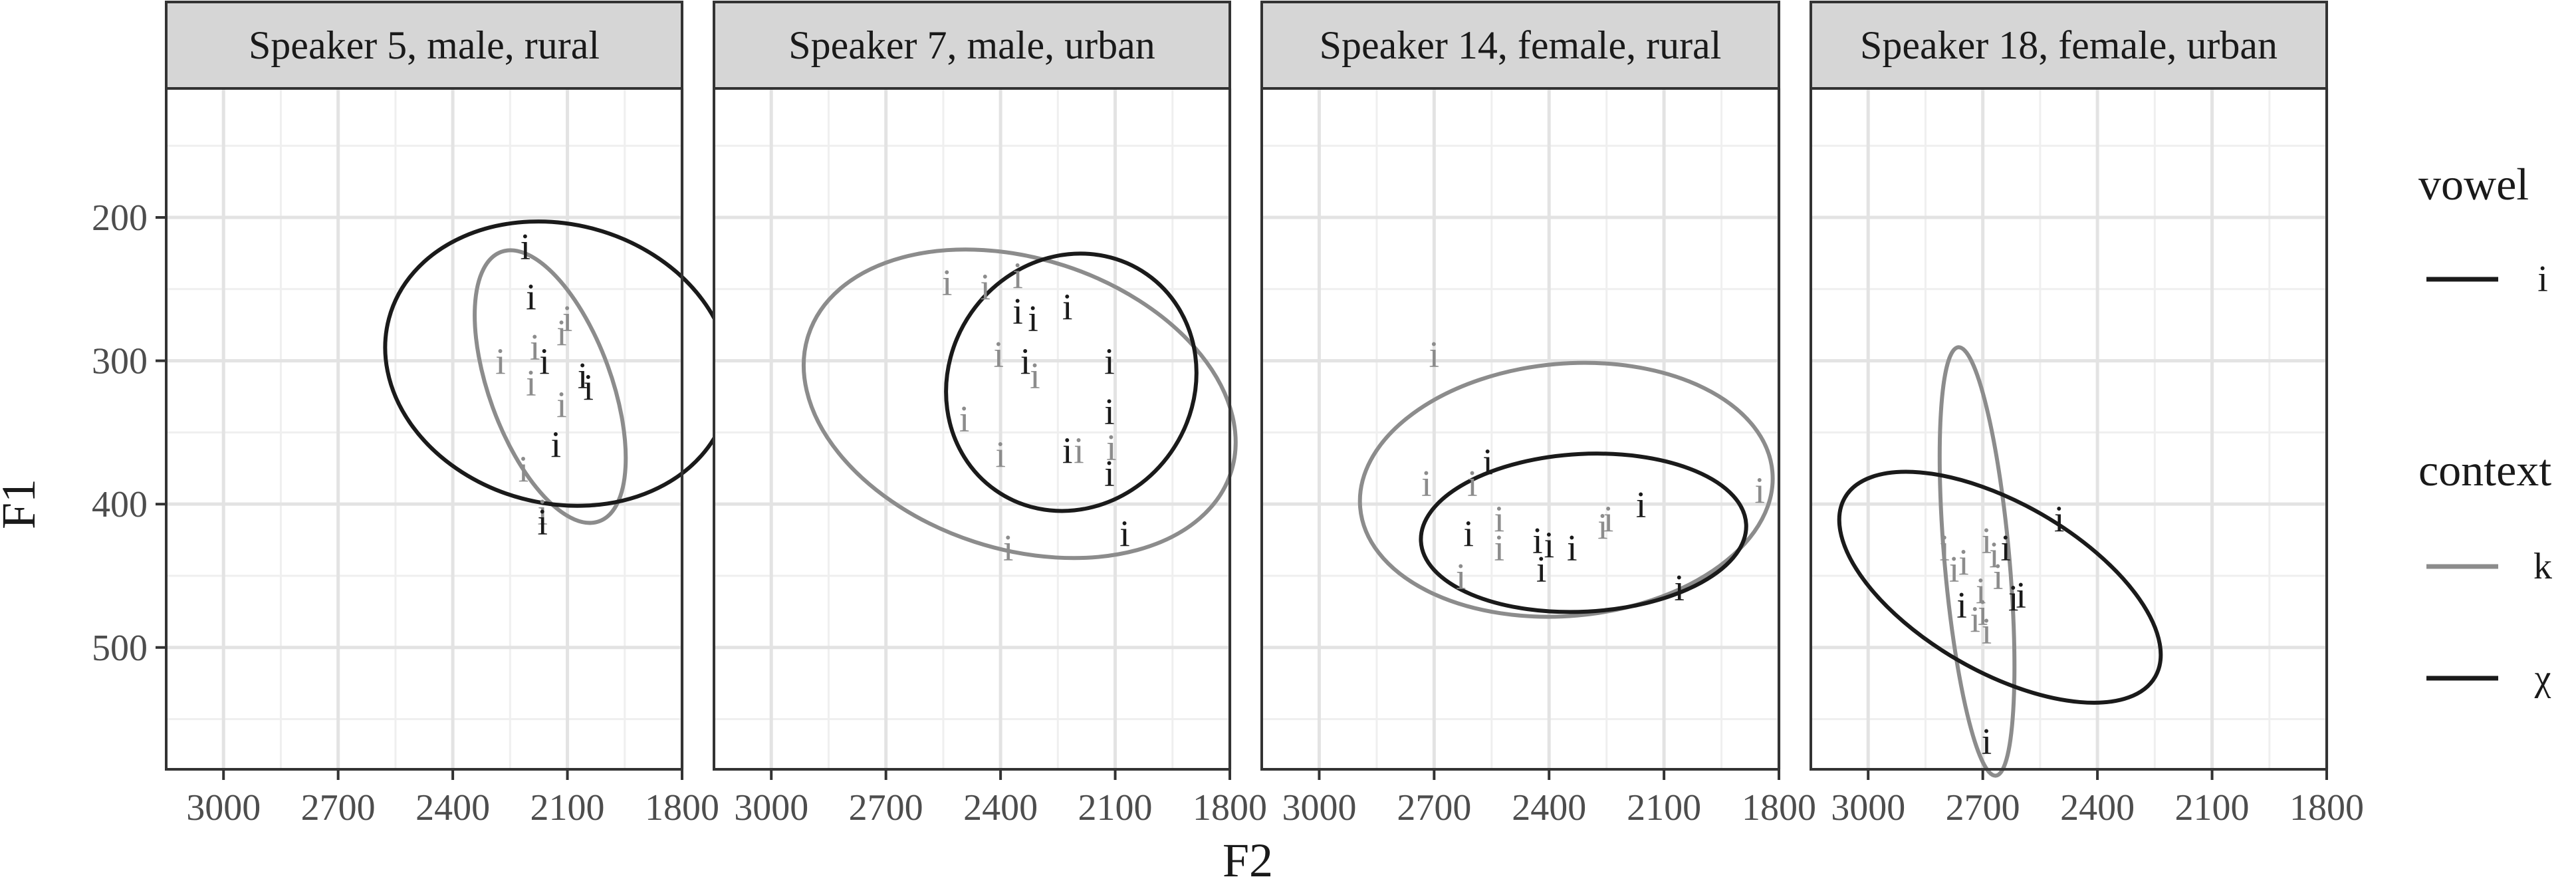  I want to click on legend-label: k, so click(2542, 566).